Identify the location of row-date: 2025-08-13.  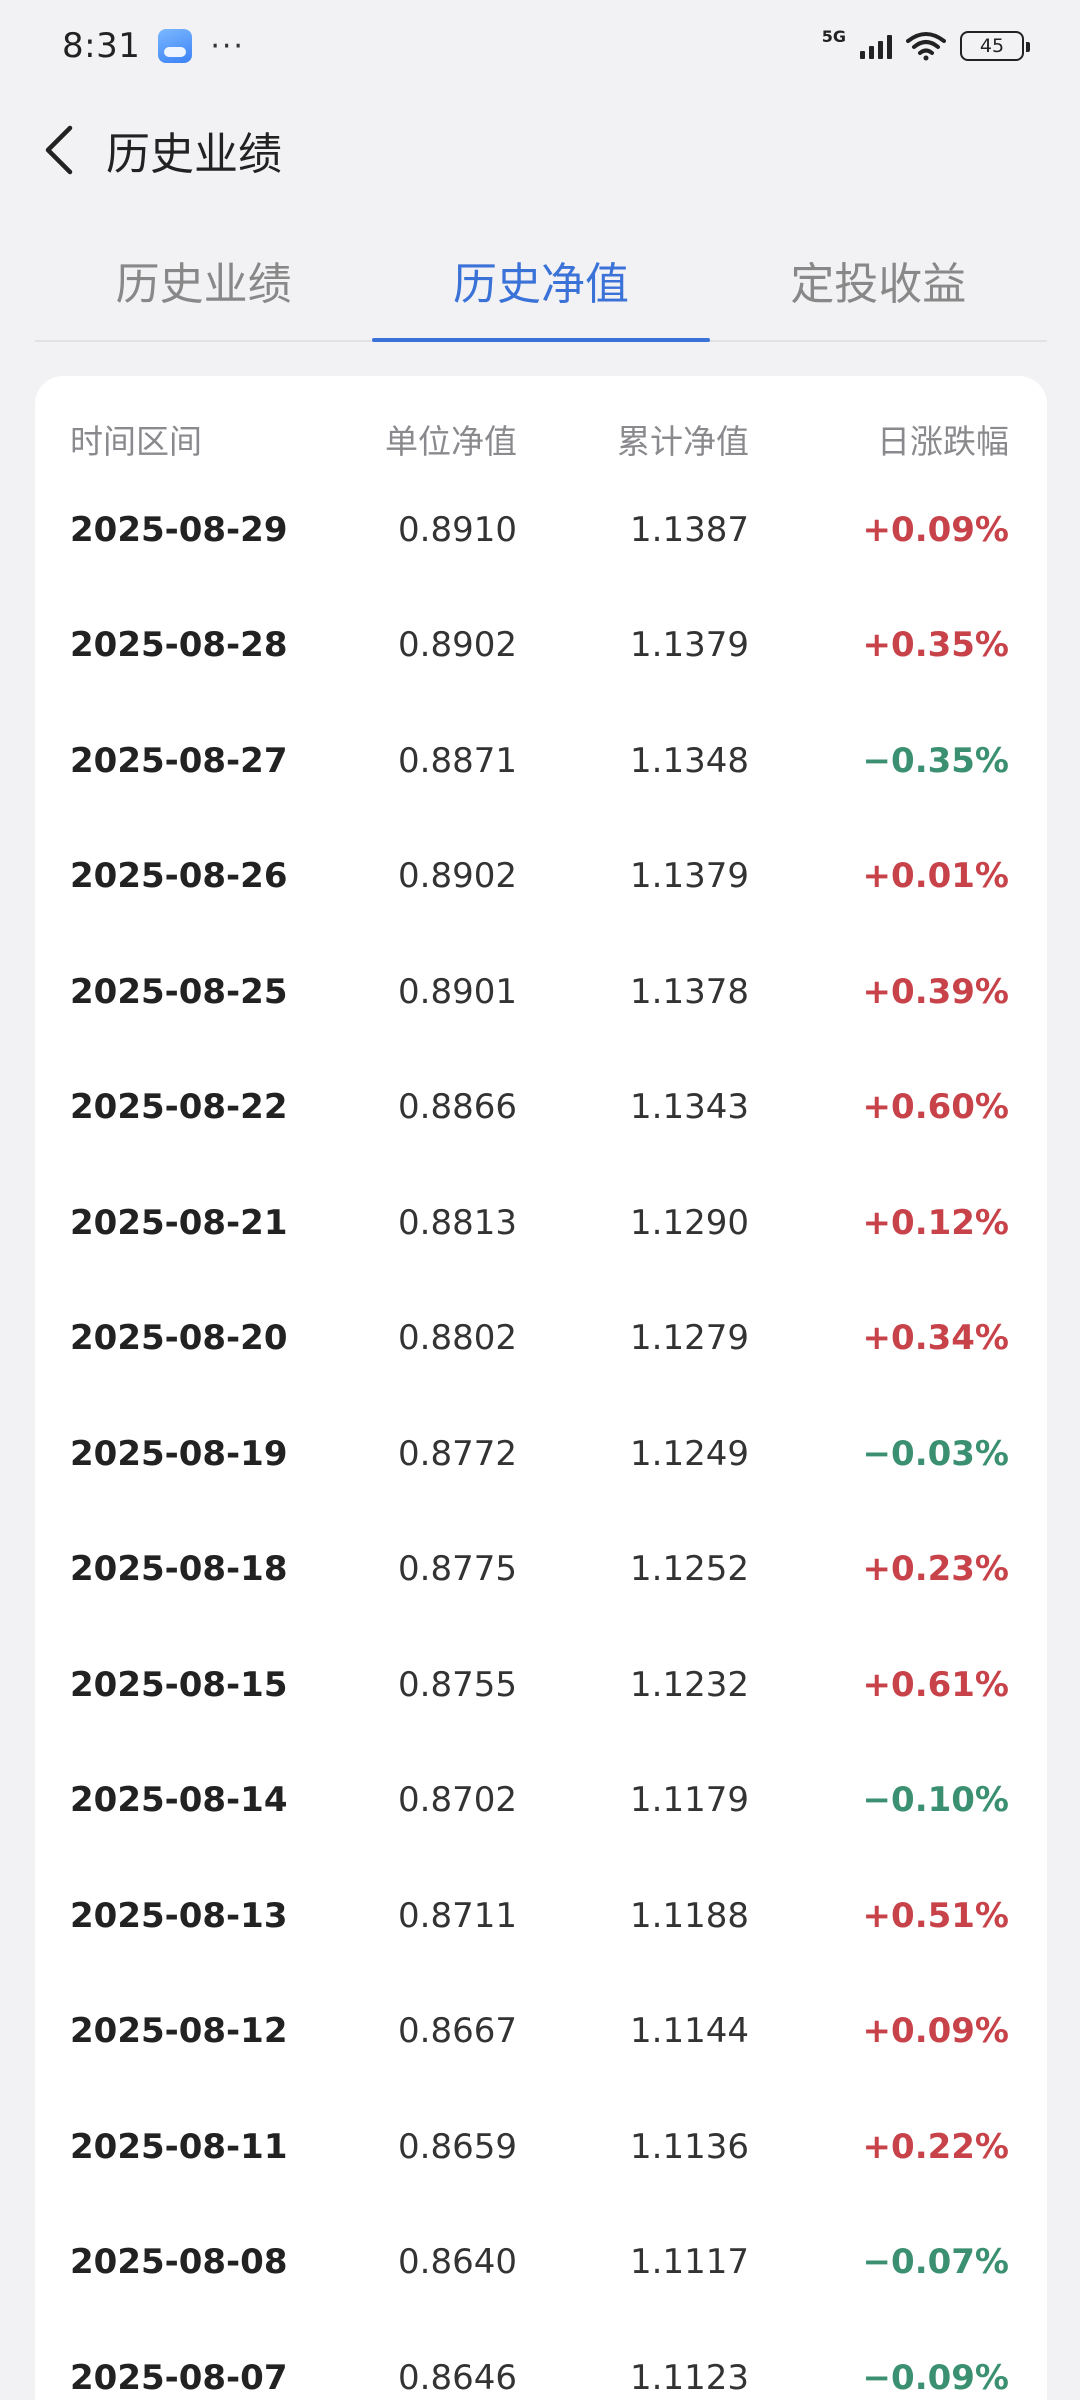
(179, 1915).